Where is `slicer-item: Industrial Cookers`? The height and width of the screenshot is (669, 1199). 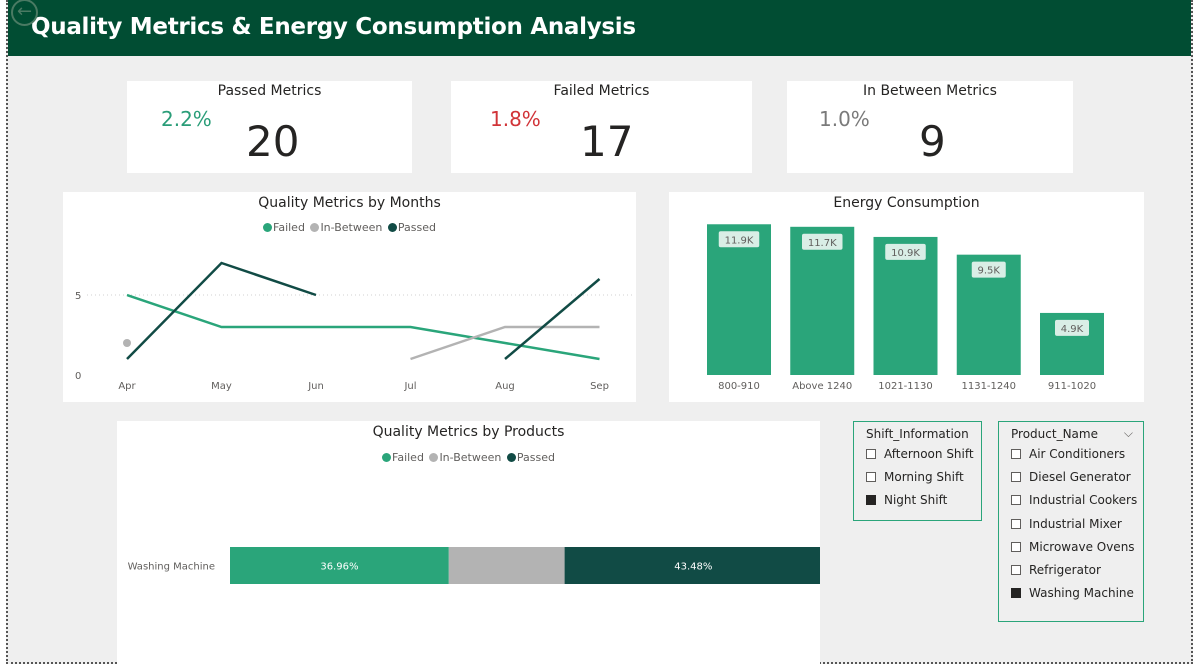
slicer-item: Industrial Cookers is located at coordinates (1074, 500).